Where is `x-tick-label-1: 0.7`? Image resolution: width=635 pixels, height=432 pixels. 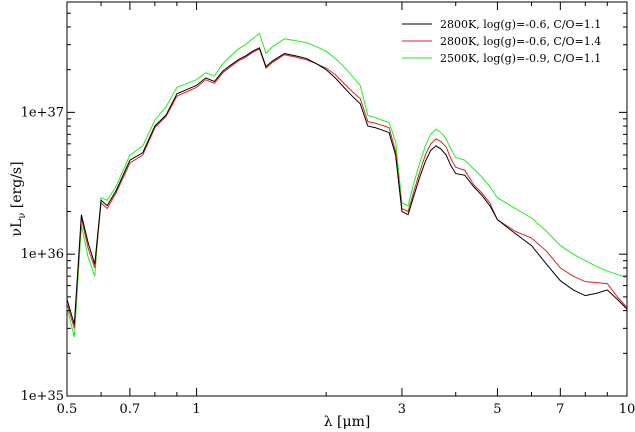 x-tick-label-1: 0.7 is located at coordinates (130, 409).